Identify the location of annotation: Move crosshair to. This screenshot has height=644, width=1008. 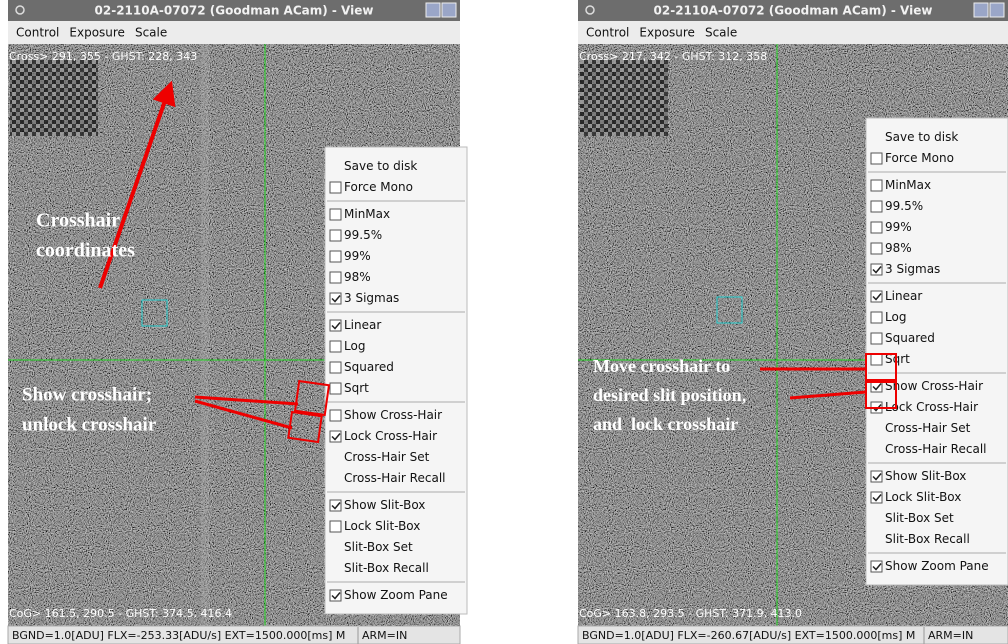
(661, 366).